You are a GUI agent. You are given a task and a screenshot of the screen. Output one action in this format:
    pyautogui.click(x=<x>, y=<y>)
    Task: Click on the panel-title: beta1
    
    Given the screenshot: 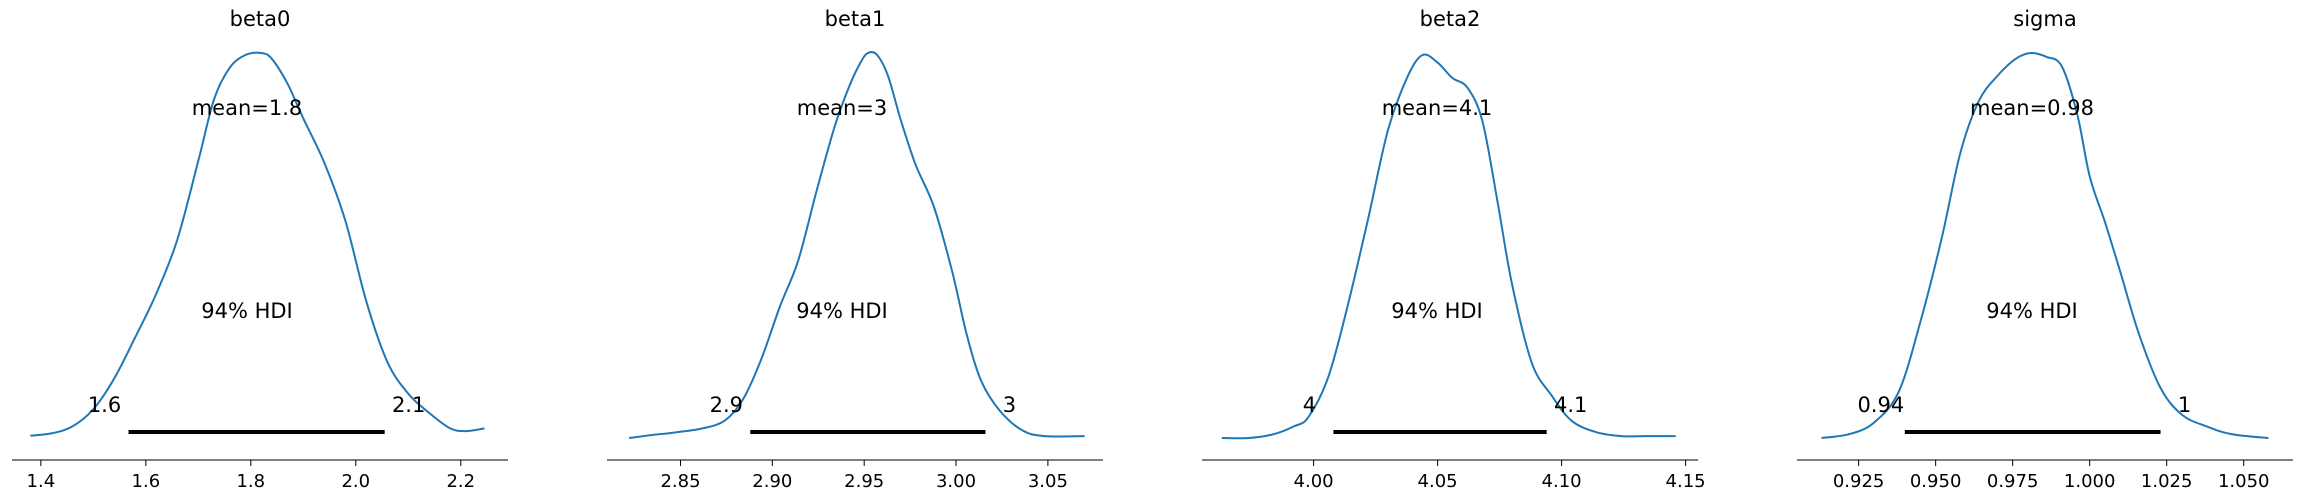 What is the action you would take?
    pyautogui.click(x=855, y=19)
    